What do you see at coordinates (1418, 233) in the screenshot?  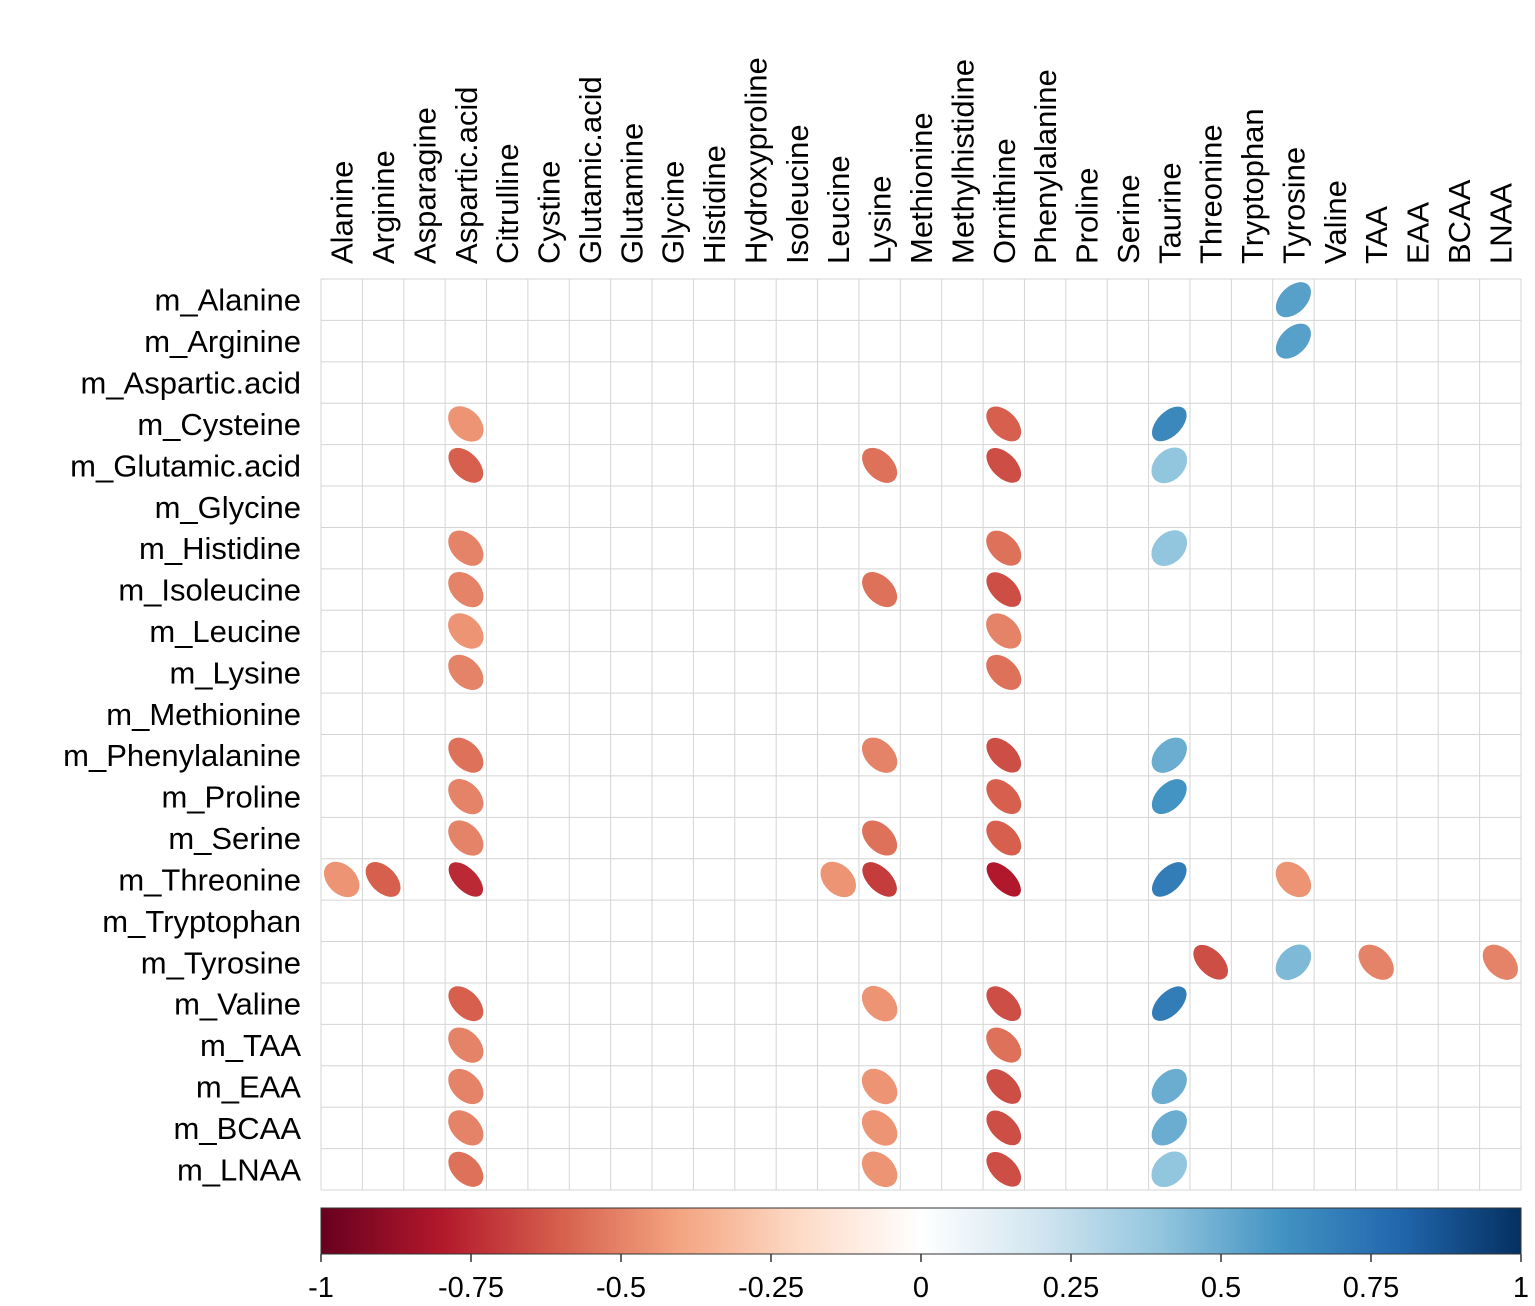 I see `column-label: EAA` at bounding box center [1418, 233].